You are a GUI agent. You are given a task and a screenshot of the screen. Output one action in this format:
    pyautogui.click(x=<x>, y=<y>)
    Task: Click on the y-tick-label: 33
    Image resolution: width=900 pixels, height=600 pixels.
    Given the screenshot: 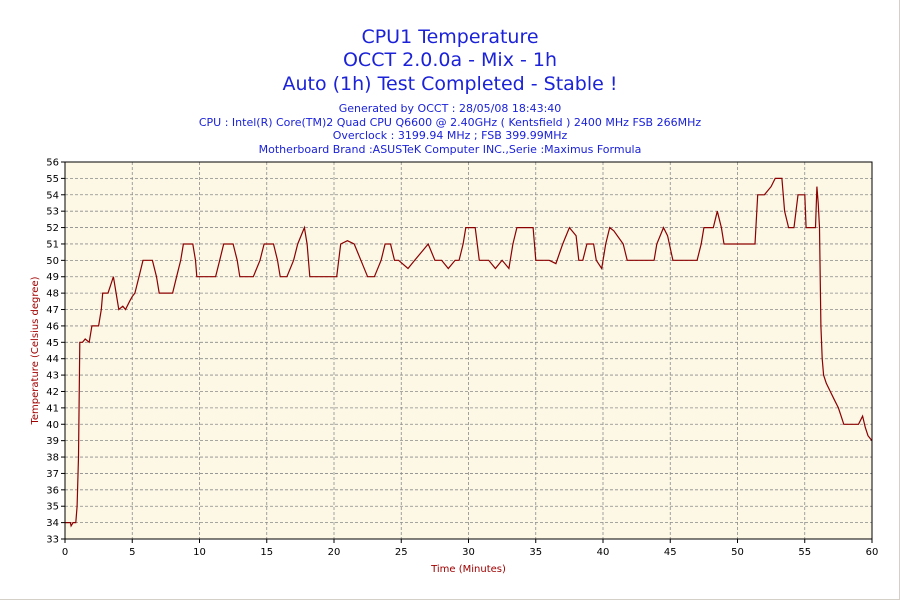 What is the action you would take?
    pyautogui.click(x=52, y=540)
    